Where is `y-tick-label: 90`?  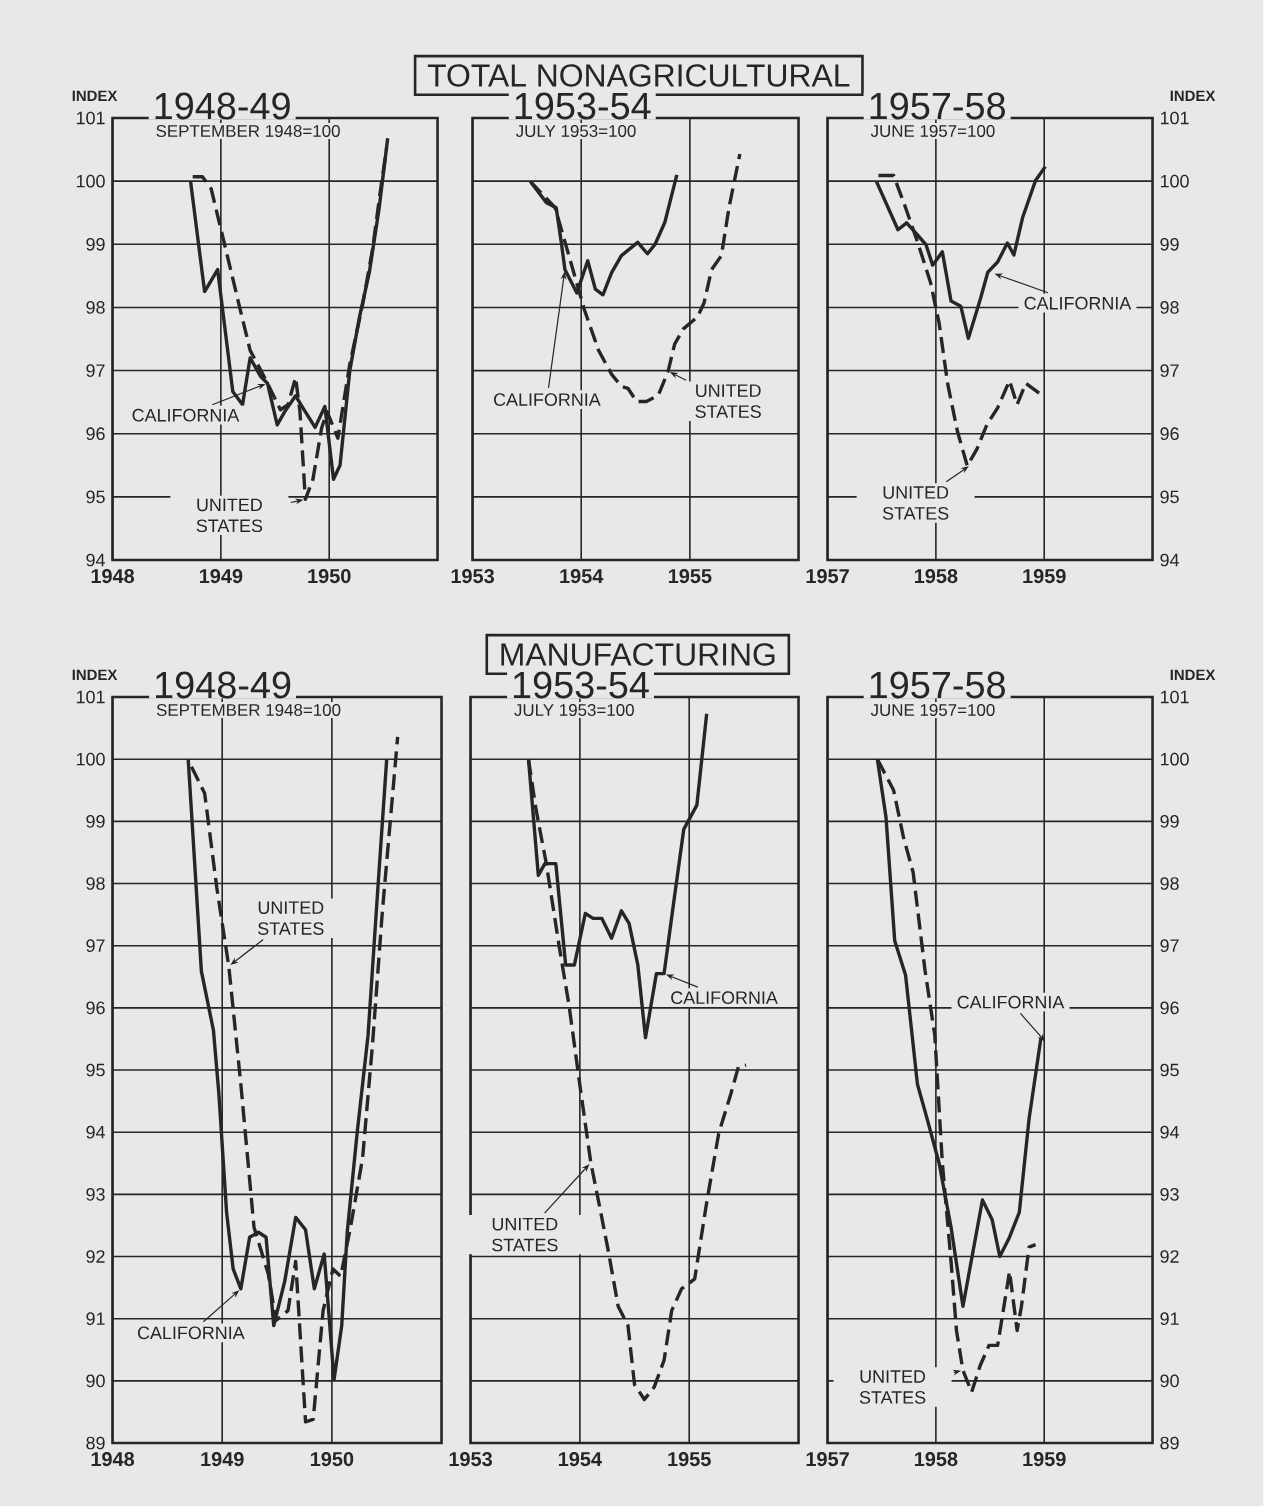 y-tick-label: 90 is located at coordinates (96, 1381).